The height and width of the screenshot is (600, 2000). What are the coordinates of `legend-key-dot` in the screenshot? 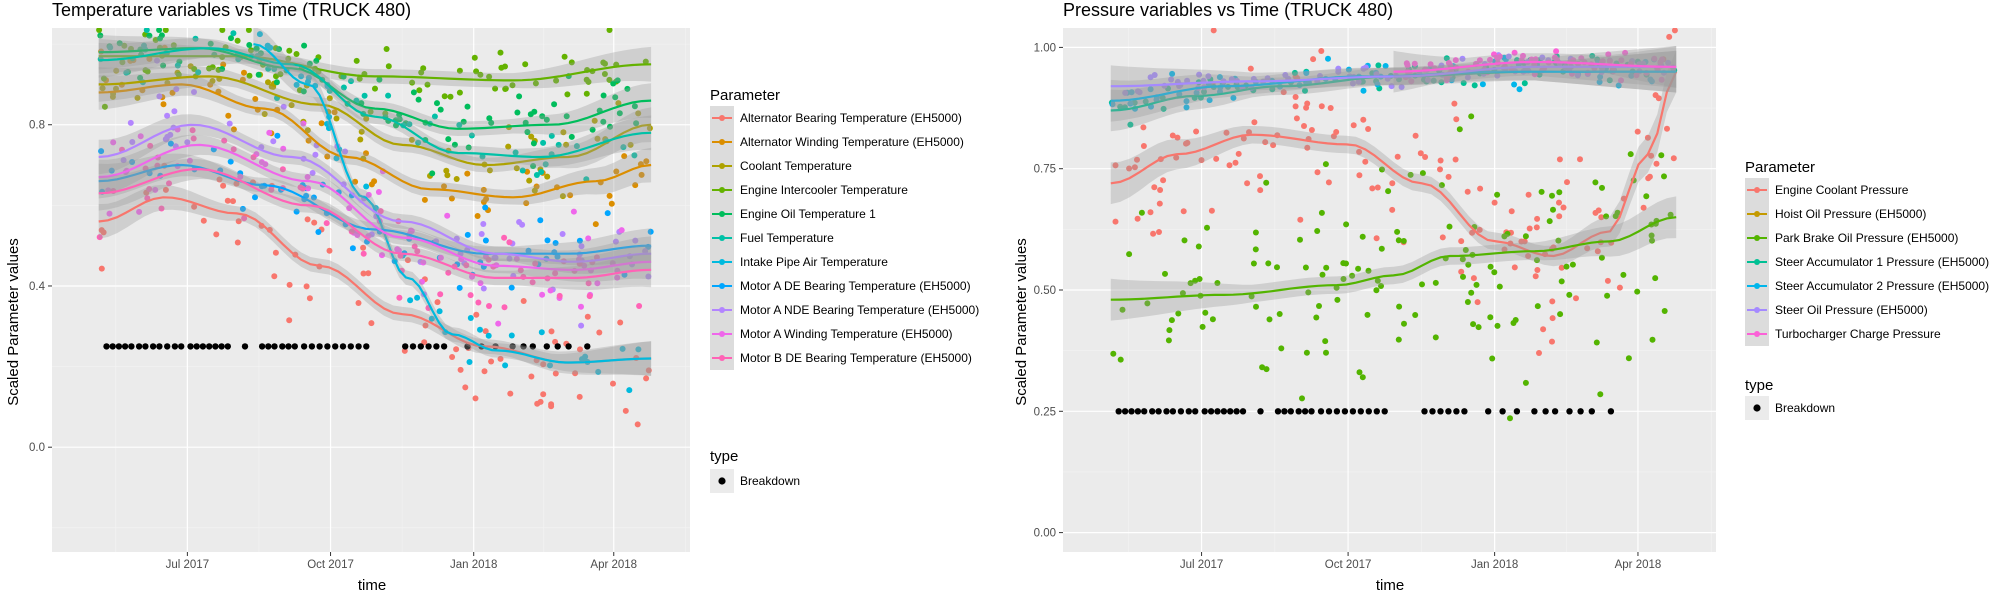 It's located at (722, 310).